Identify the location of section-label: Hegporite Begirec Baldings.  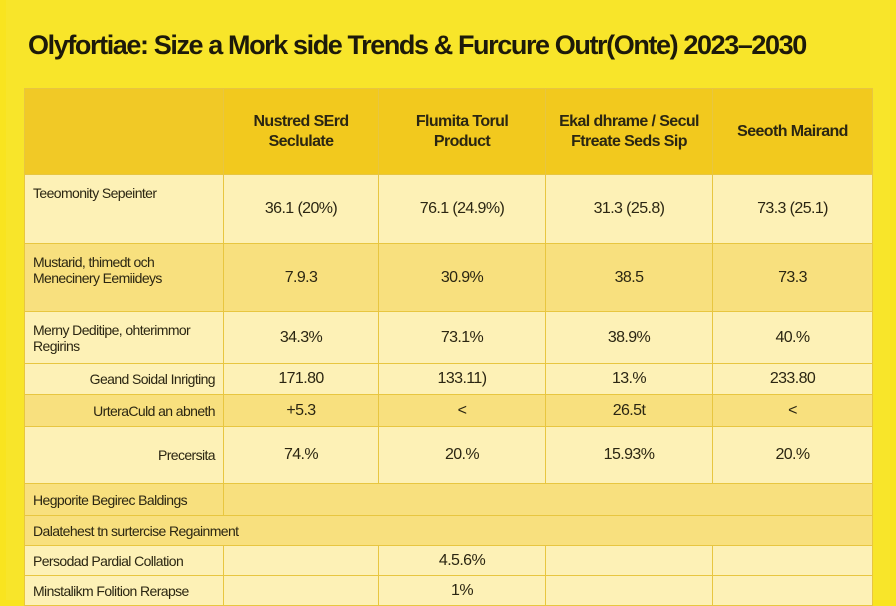
(124, 499).